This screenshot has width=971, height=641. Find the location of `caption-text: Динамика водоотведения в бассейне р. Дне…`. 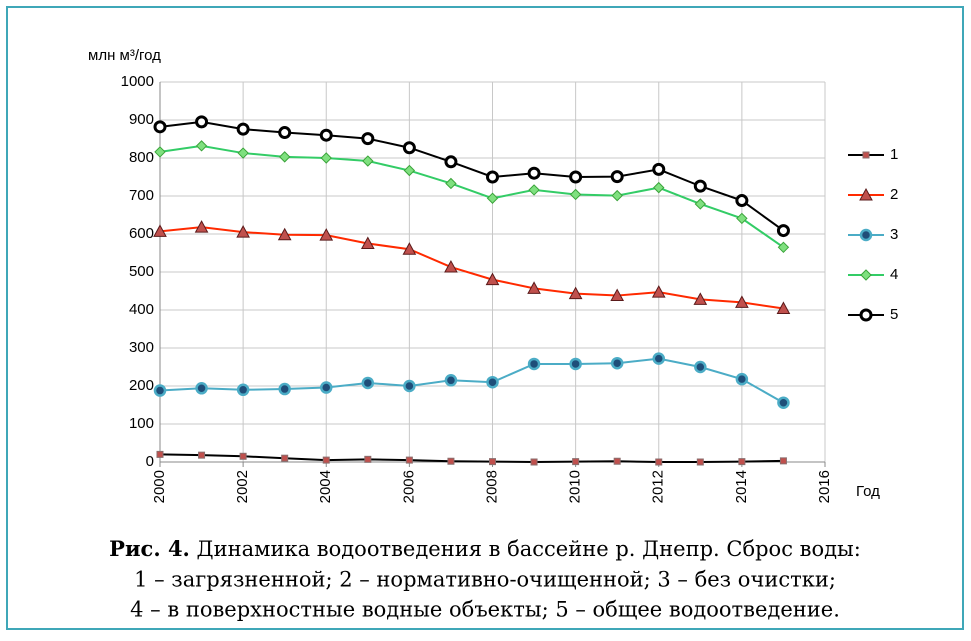

caption-text: Динамика водоотведения в бассейне р. Дне… is located at coordinates (525, 549).